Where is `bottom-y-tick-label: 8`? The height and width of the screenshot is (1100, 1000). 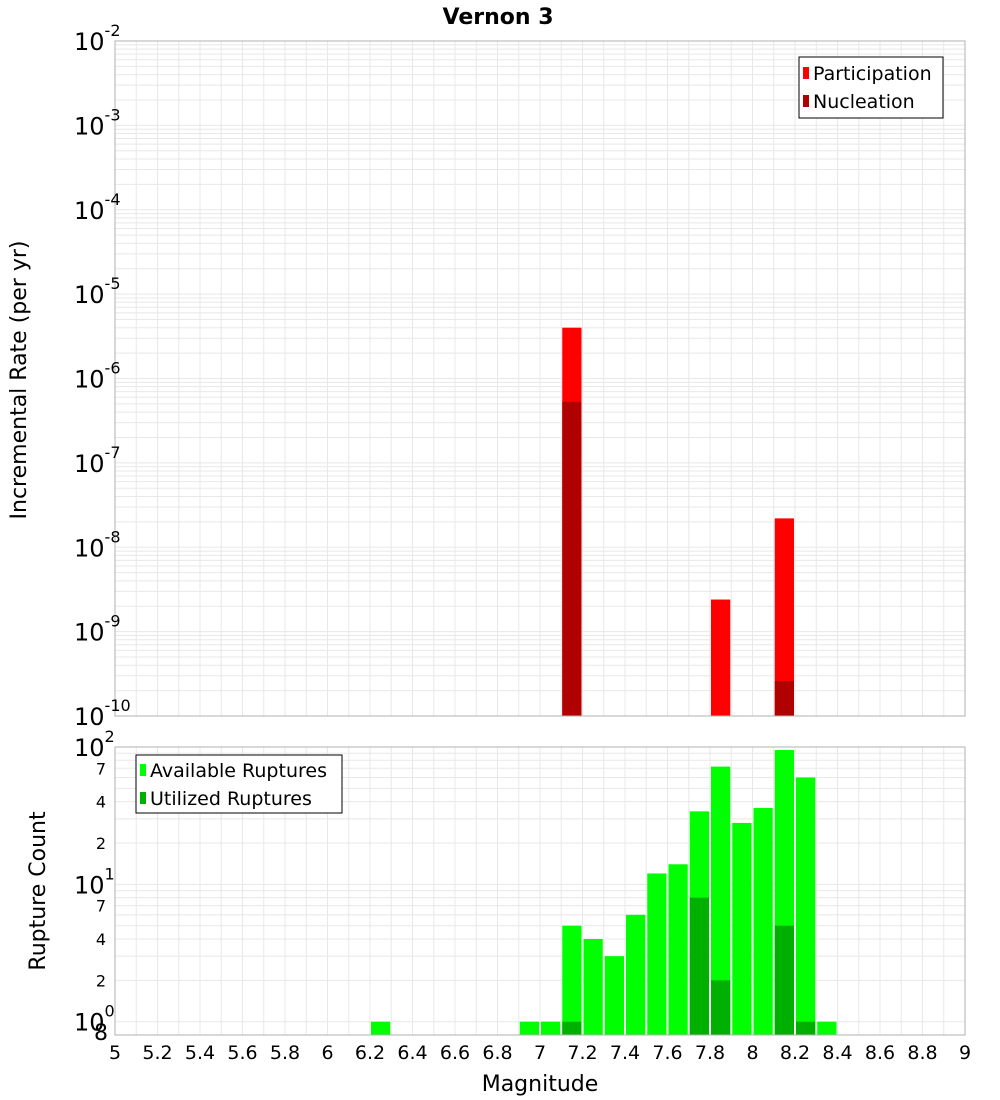 bottom-y-tick-label: 8 is located at coordinates (101, 1033).